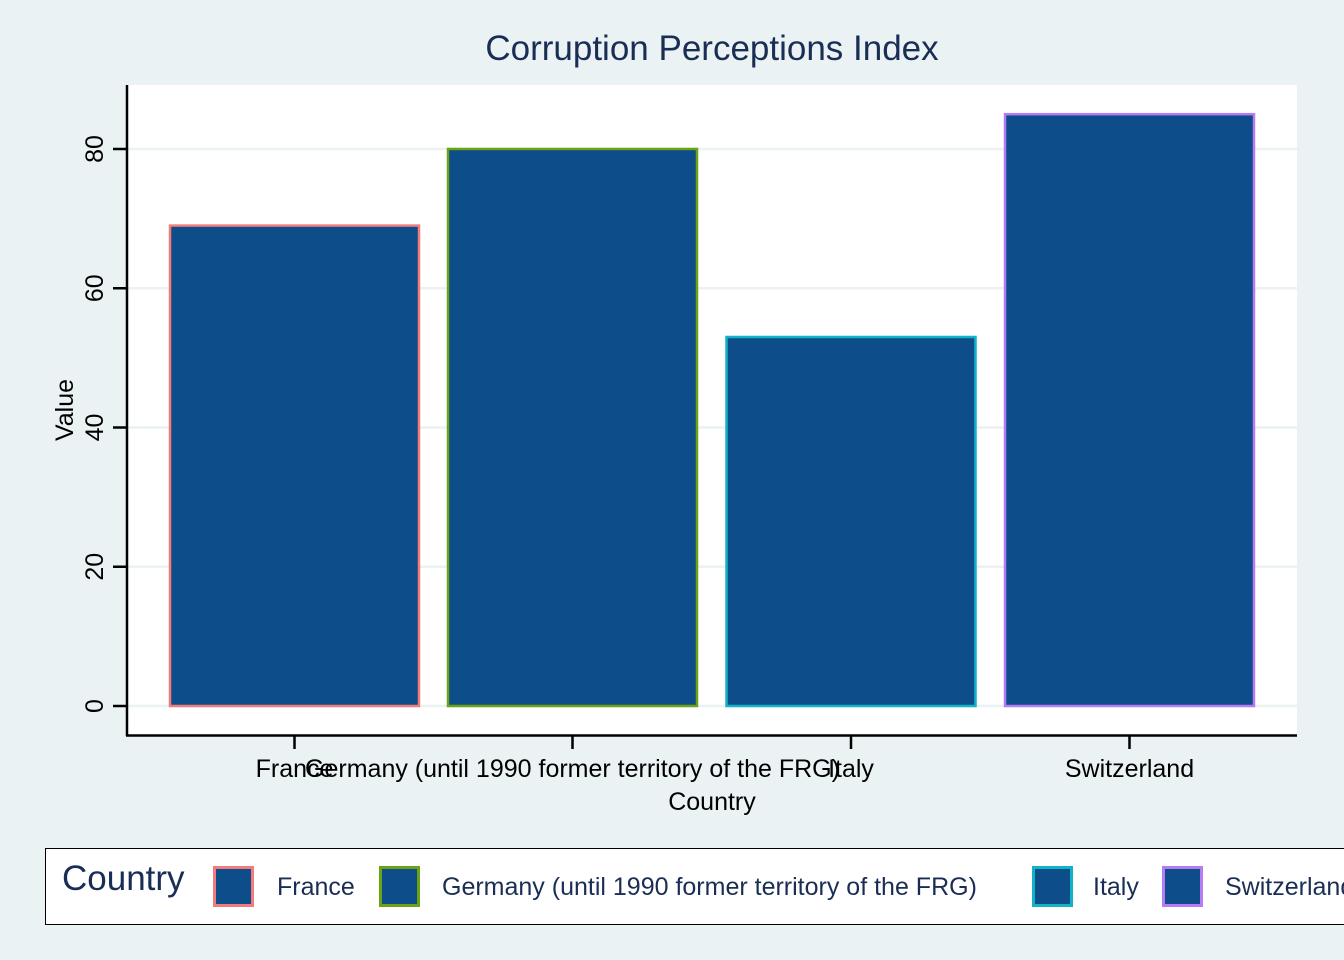 The image size is (1344, 960). Describe the element at coordinates (712, 48) in the screenshot. I see `chart-title: Corruption Perceptions Index` at that location.